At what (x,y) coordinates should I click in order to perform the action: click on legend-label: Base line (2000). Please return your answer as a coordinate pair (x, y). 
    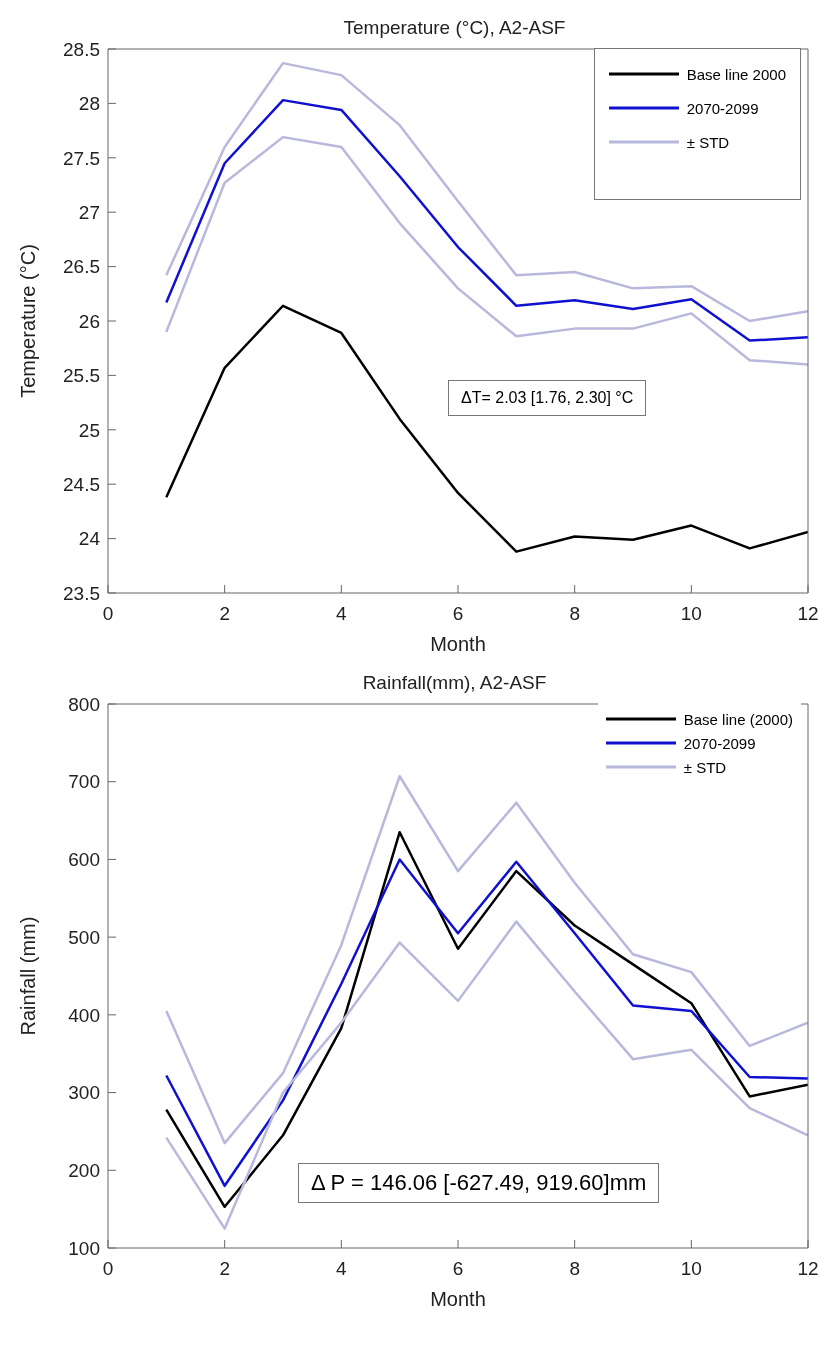
    Looking at the image, I should click on (738, 719).